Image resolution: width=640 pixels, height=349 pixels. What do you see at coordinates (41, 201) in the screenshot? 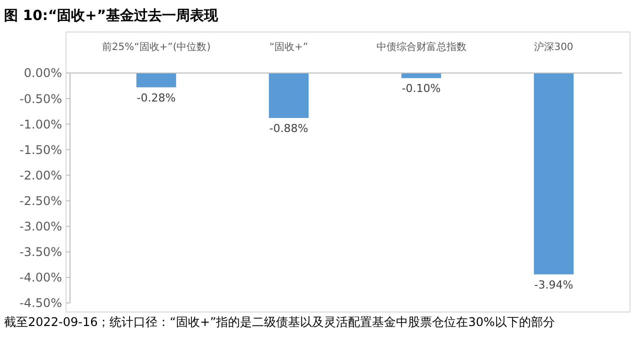
I see `y-tick-label: -2.50%` at bounding box center [41, 201].